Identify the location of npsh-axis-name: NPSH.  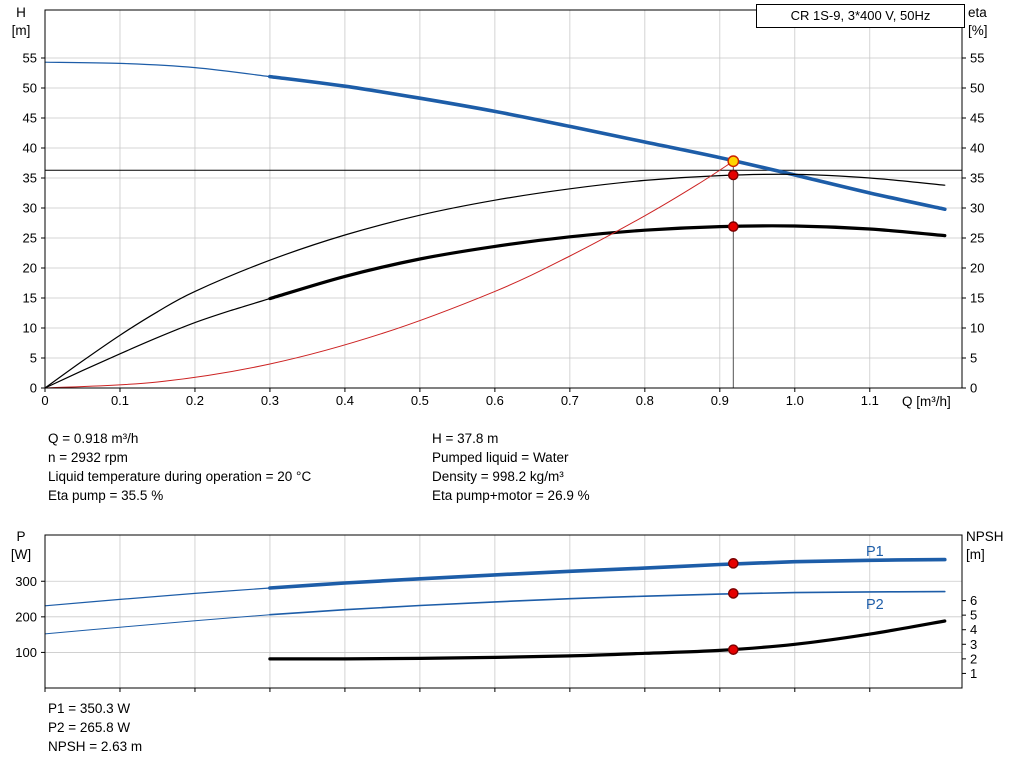
(985, 536).